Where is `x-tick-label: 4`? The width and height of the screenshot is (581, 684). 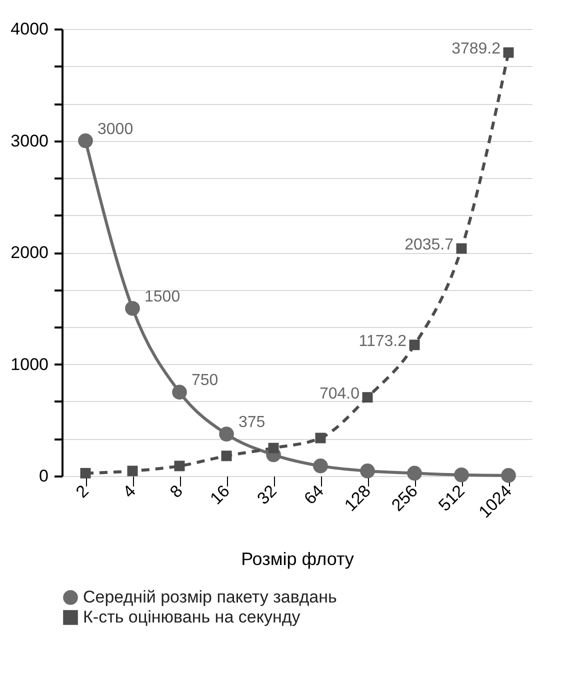
x-tick-label: 4 is located at coordinates (129, 491).